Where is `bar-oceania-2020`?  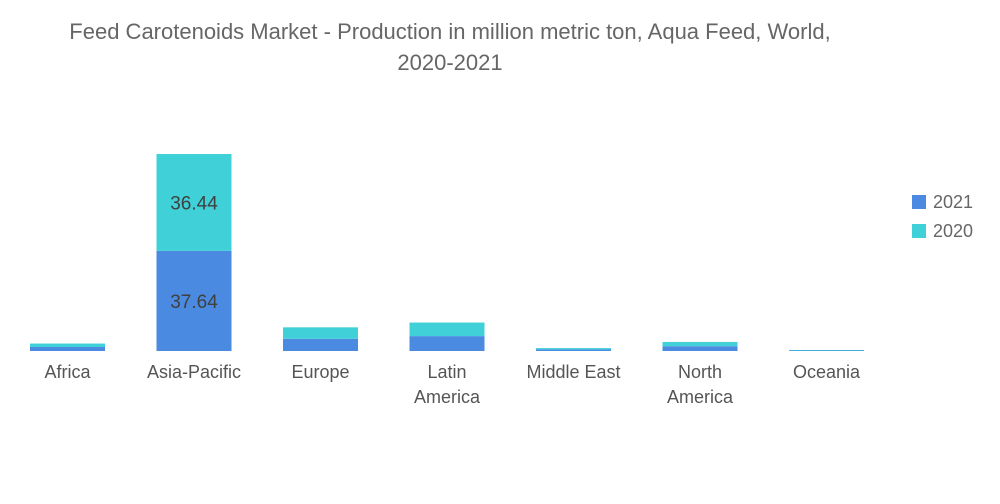
bar-oceania-2020 is located at coordinates (826, 350).